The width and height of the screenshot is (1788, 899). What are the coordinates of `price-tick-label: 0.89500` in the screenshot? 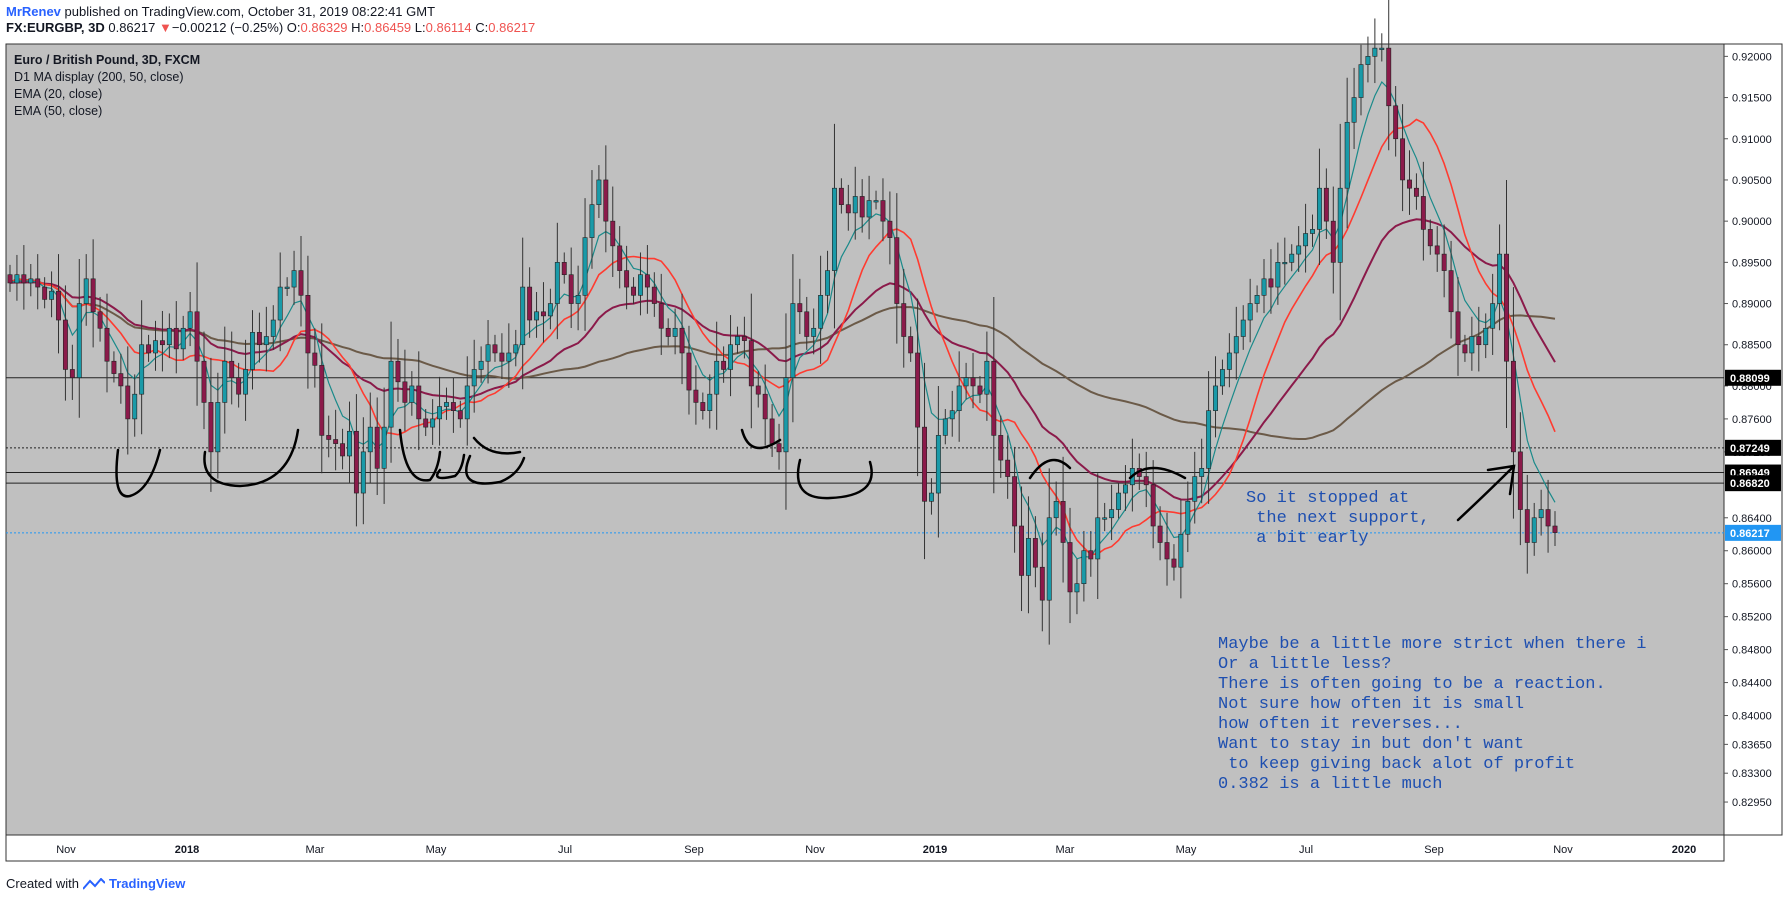 It's located at (1752, 263).